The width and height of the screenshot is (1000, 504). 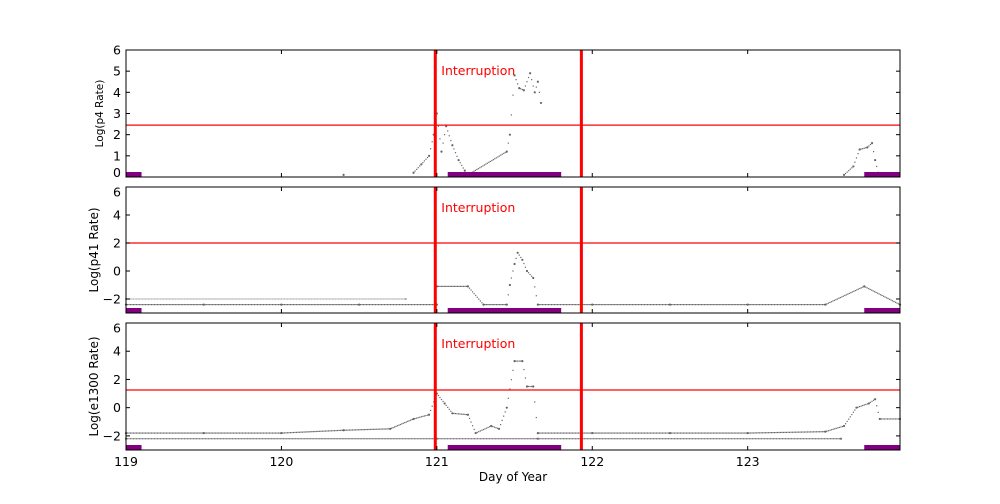 I want to click on interruption-label: Interruption, so click(x=478, y=343).